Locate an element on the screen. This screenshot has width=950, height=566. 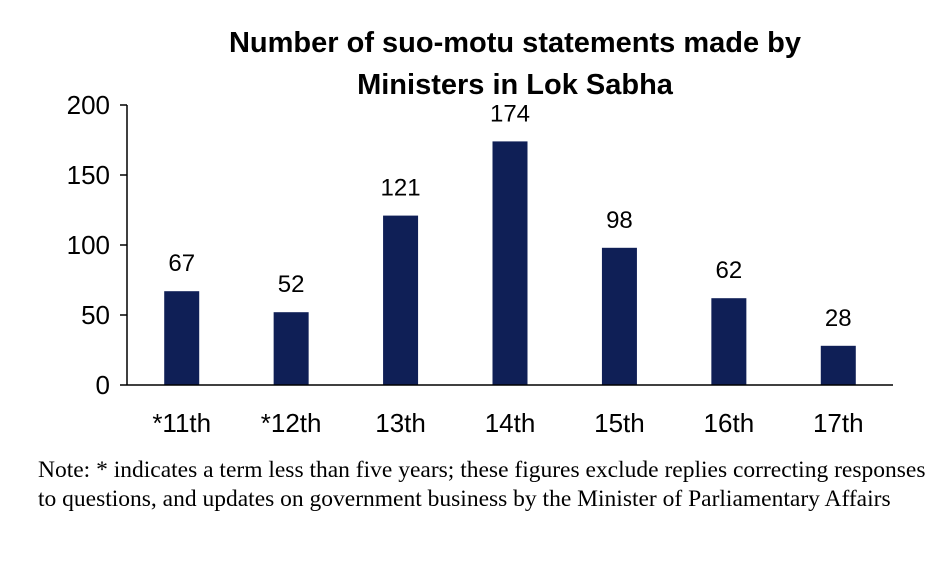
y-tick-label: 150 is located at coordinates (88, 175).